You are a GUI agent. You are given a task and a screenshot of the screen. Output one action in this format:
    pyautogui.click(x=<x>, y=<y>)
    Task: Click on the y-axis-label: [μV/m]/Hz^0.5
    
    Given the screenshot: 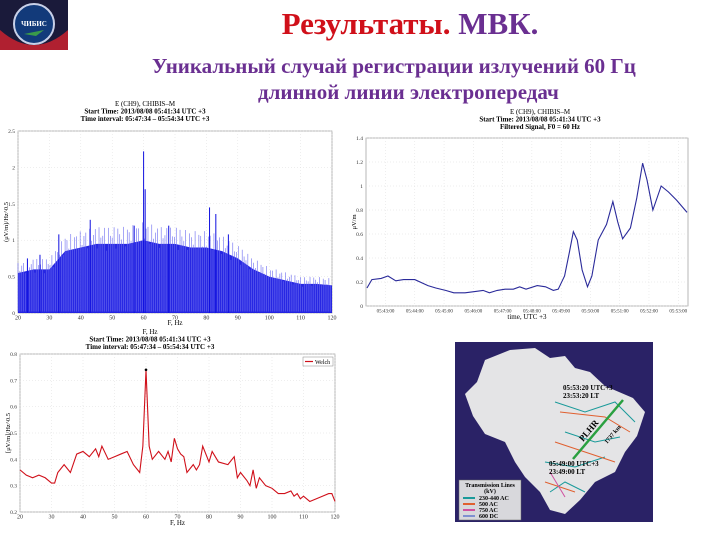 What is the action you would take?
    pyautogui.click(x=8, y=433)
    